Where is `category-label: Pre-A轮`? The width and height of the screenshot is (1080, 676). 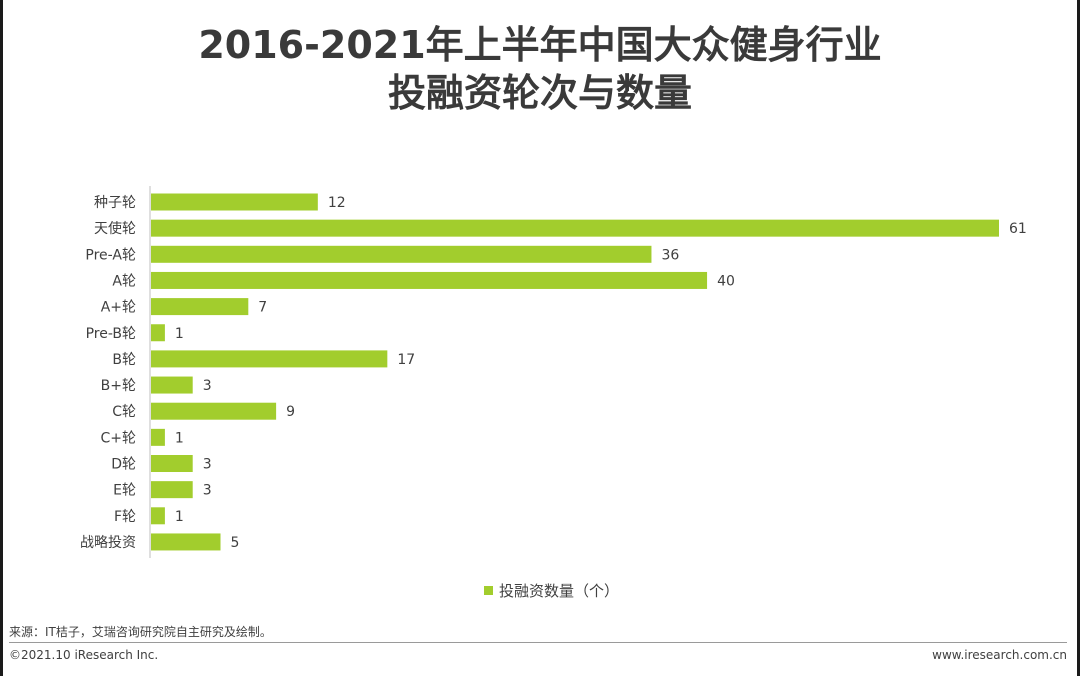
category-label: Pre-A轮 is located at coordinates (110, 255).